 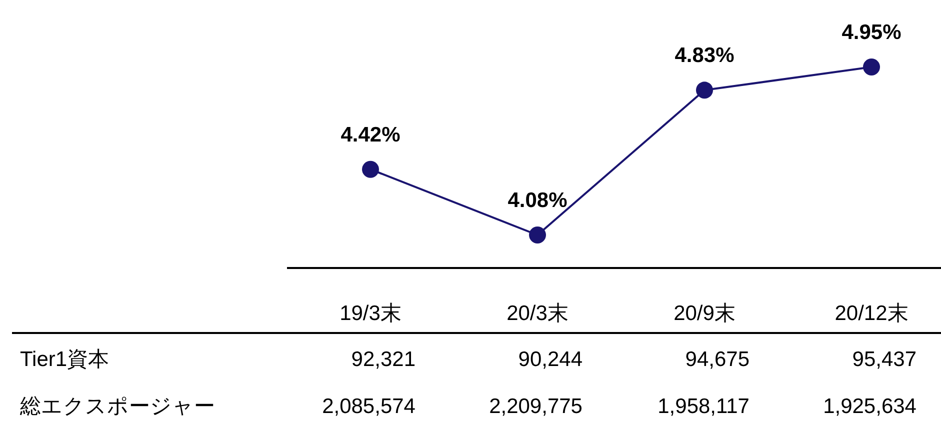 I want to click on data-label: 4.42%, so click(x=370, y=134).